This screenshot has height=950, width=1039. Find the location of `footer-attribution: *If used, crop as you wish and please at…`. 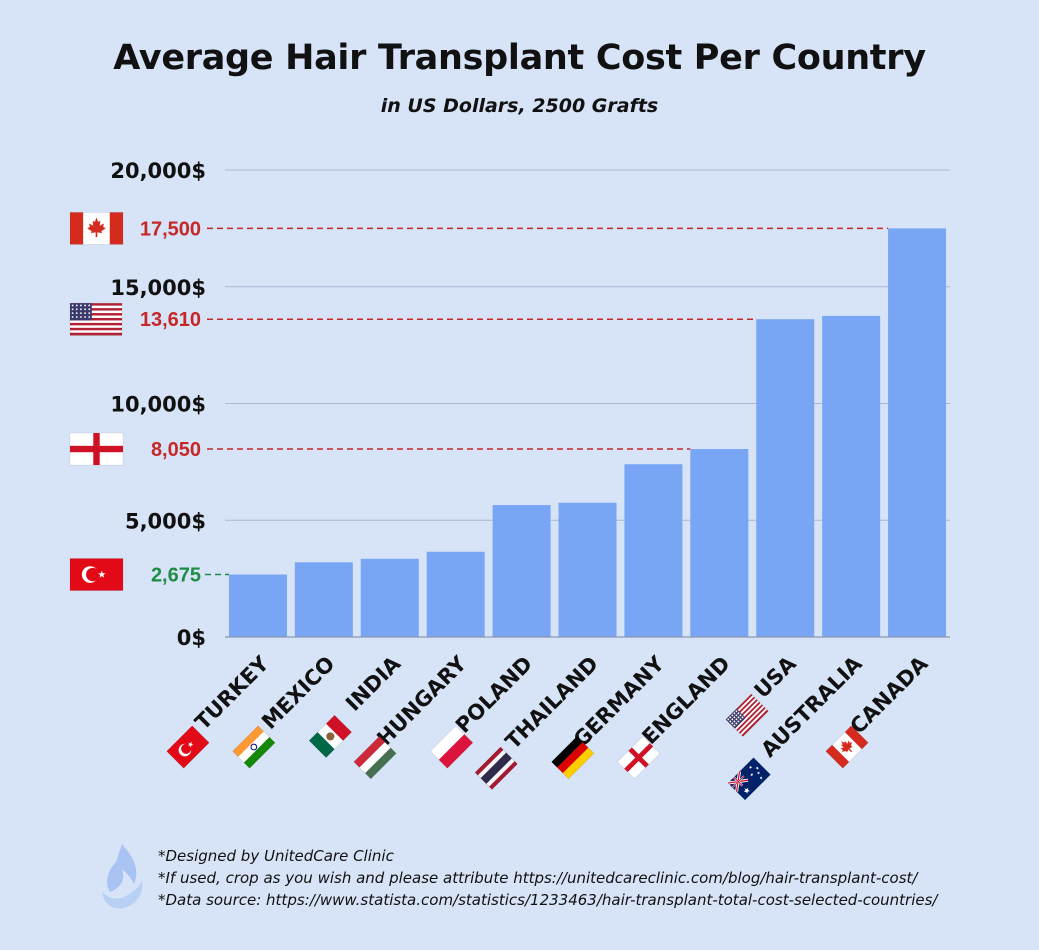

footer-attribution: *If used, crop as you wish and please at… is located at coordinates (538, 878).